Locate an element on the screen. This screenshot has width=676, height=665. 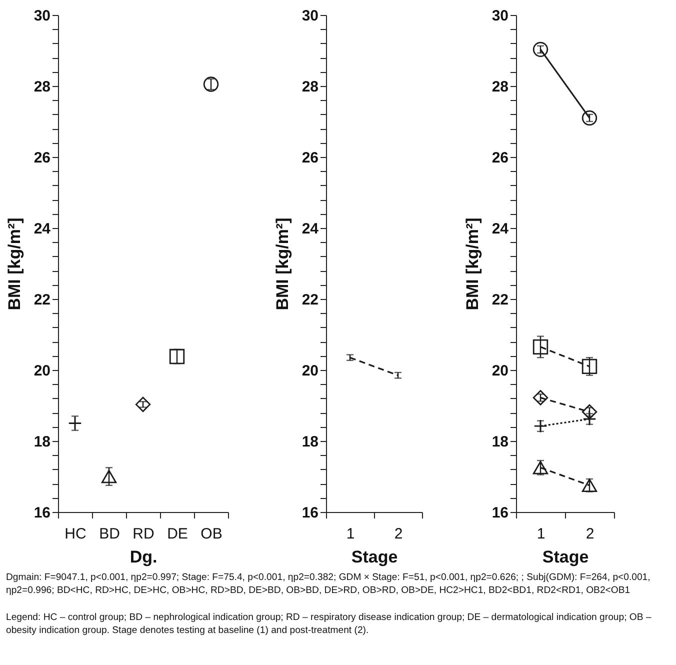
text: Legend: HC – control group; BD – nephrological indication group; RD – respiratory disease indication group; DE – dermatological indication group; OB – obesity indication group. Stage denotes testing at baseline (1) and post-treatment (2). is located at coordinates (329, 625).